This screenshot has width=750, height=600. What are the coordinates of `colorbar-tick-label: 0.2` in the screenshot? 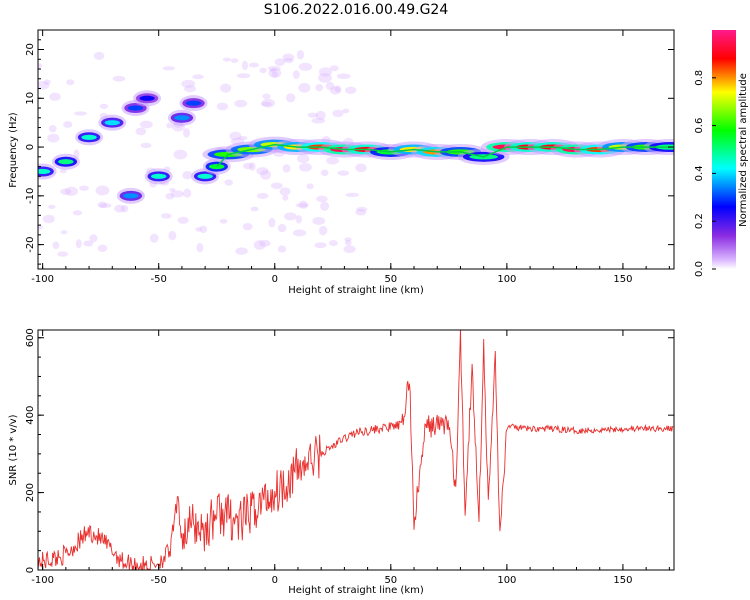 It's located at (699, 221).